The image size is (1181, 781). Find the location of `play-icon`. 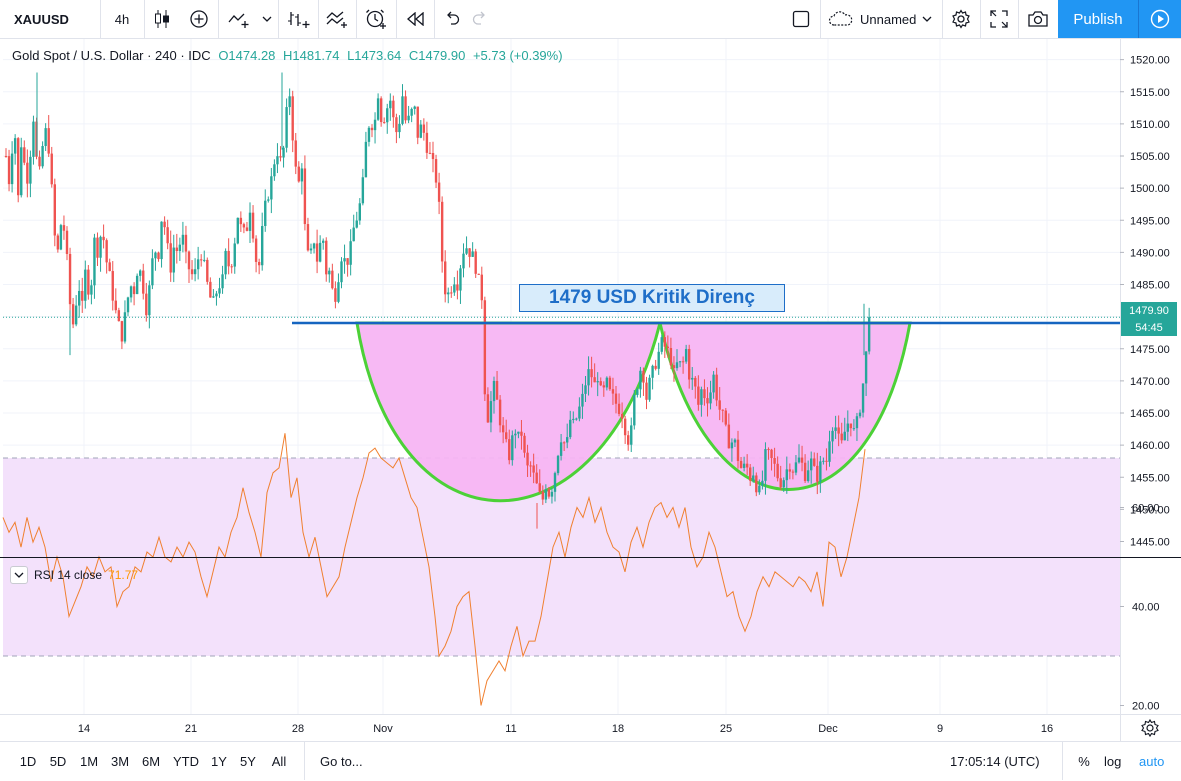

play-icon is located at coordinates (1159, 19).